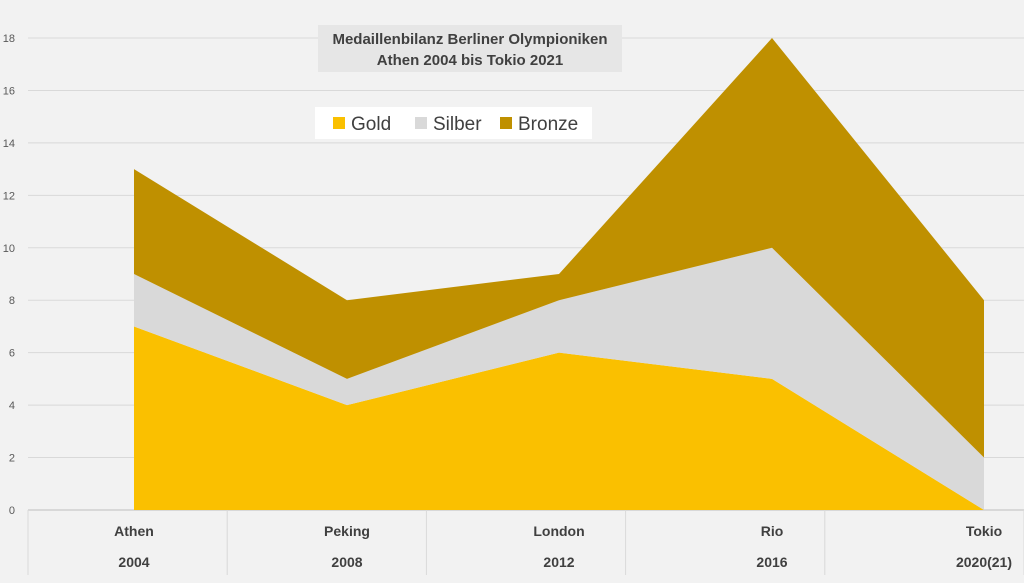  Describe the element at coordinates (984, 562) in the screenshot. I see `x-category-year: 2020(21)` at that location.